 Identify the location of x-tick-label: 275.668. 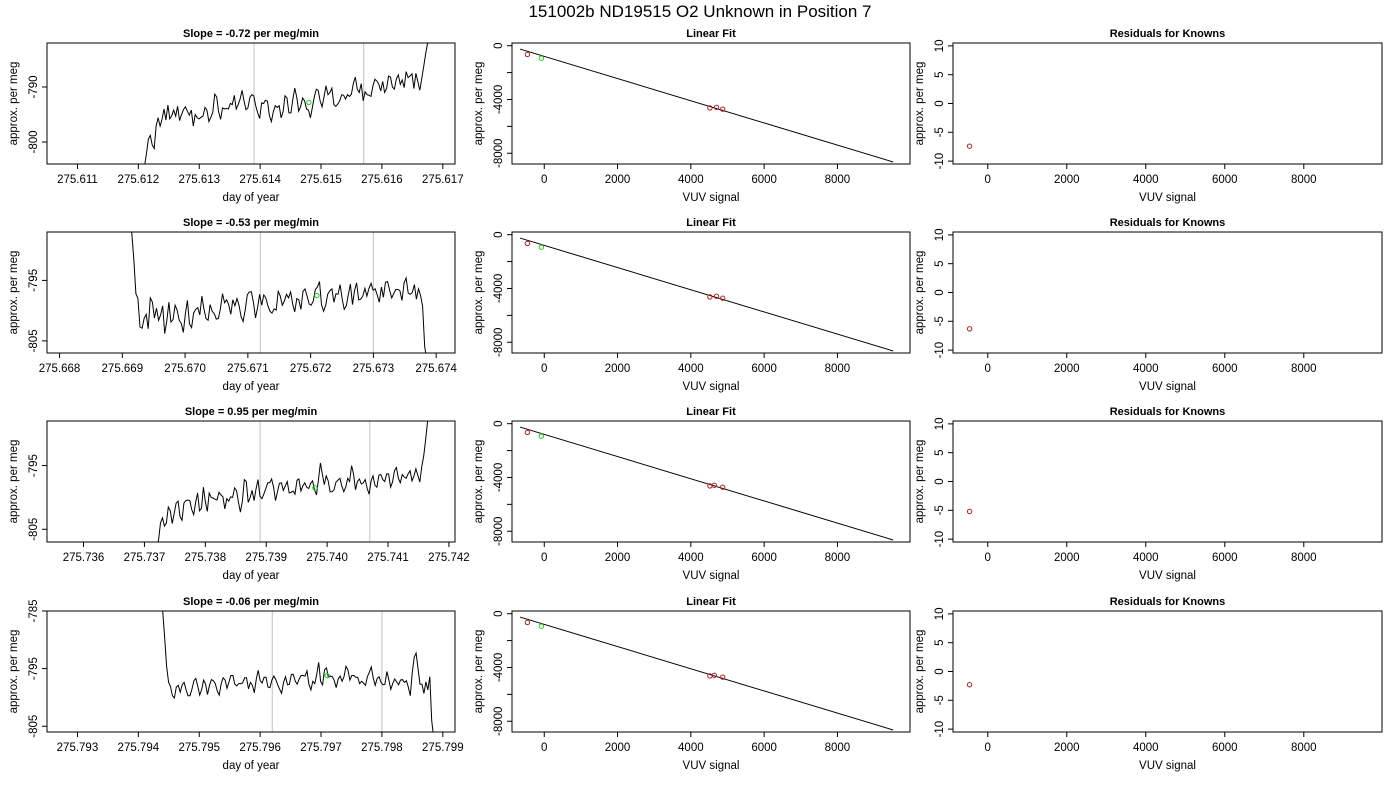
(60, 369).